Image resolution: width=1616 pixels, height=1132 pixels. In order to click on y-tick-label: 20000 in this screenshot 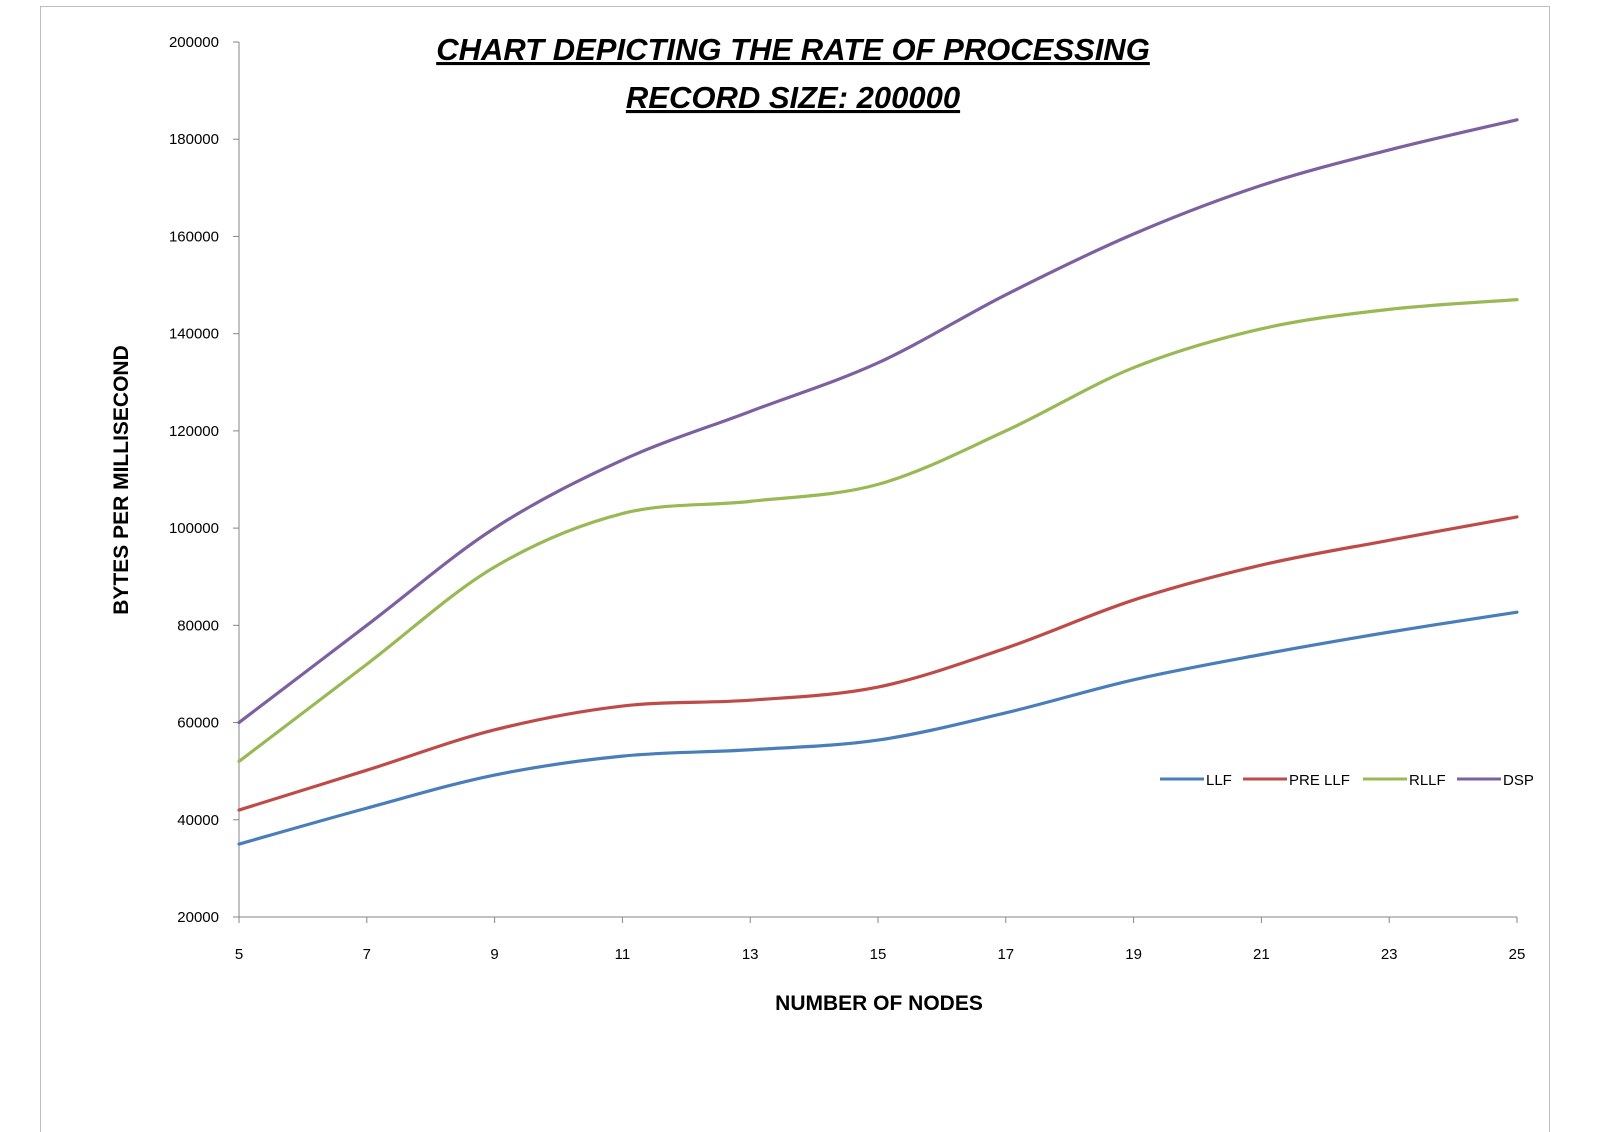, I will do `click(198, 917)`.